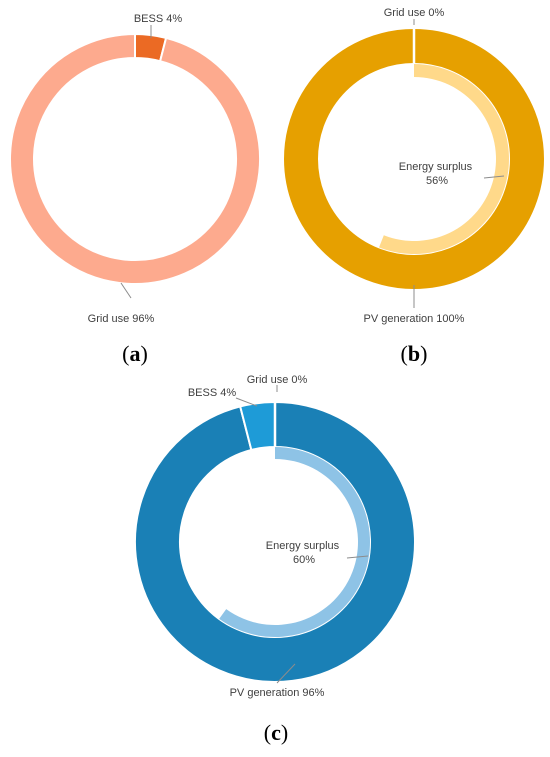 The width and height of the screenshot is (550, 757). What do you see at coordinates (277, 693) in the screenshot?
I see `pv-generation-label-c: PV generation 96%` at bounding box center [277, 693].